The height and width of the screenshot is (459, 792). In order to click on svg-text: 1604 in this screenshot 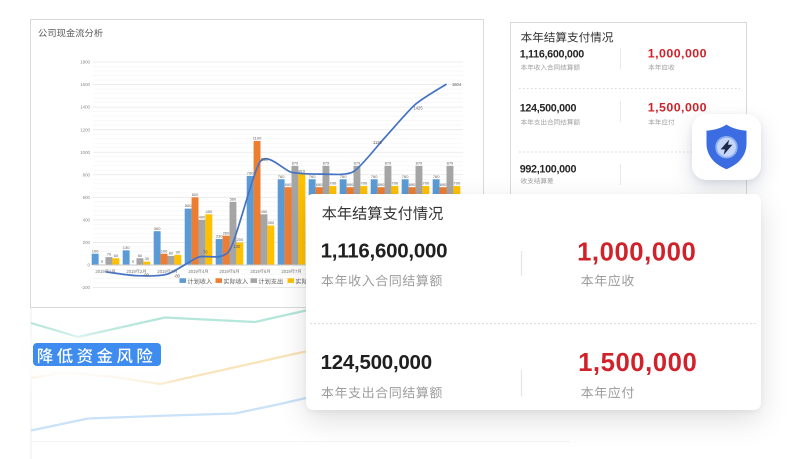, I will do `click(457, 84)`.